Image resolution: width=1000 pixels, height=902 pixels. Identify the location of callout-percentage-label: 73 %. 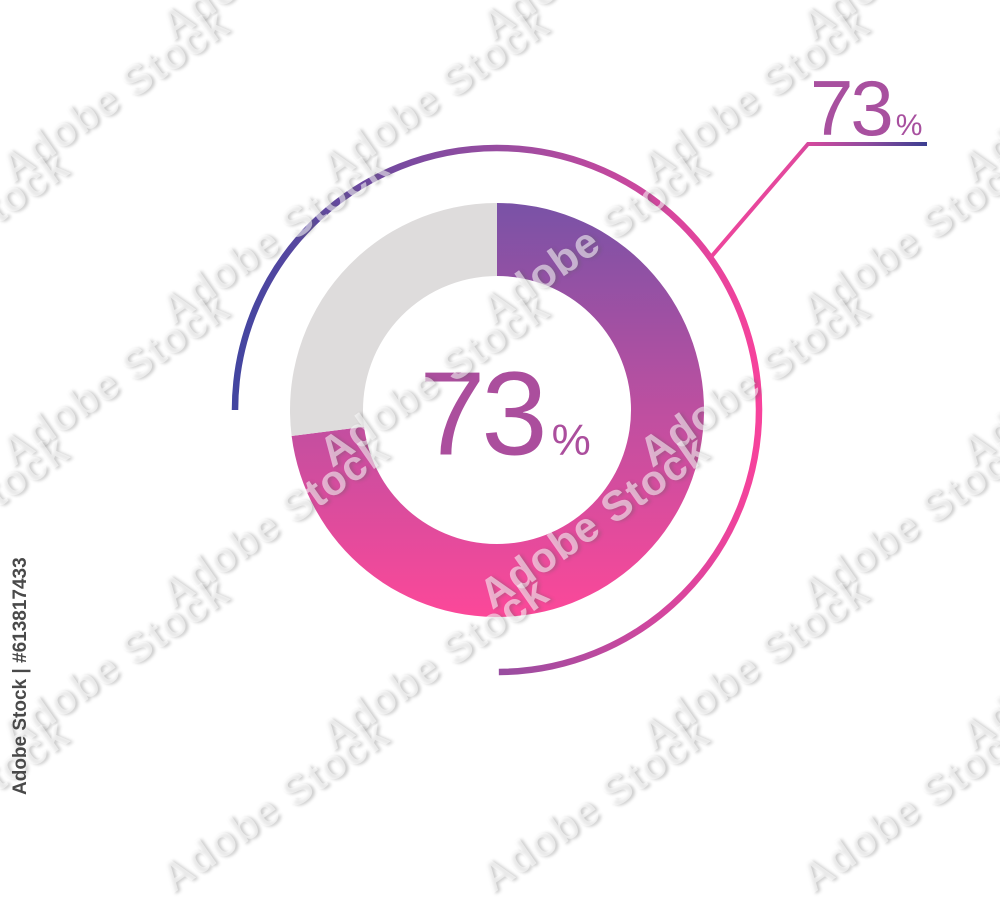
(866, 108).